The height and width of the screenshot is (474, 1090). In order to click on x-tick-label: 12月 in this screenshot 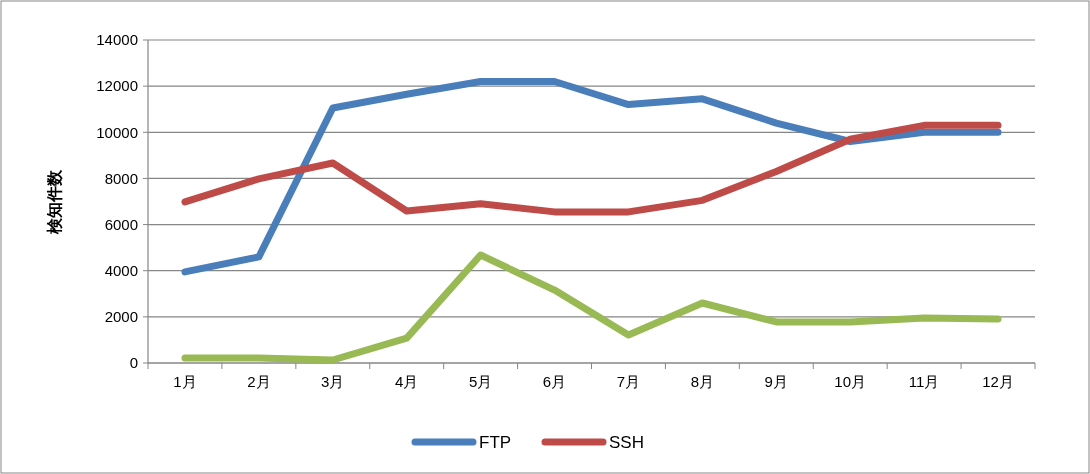, I will do `click(998, 381)`.